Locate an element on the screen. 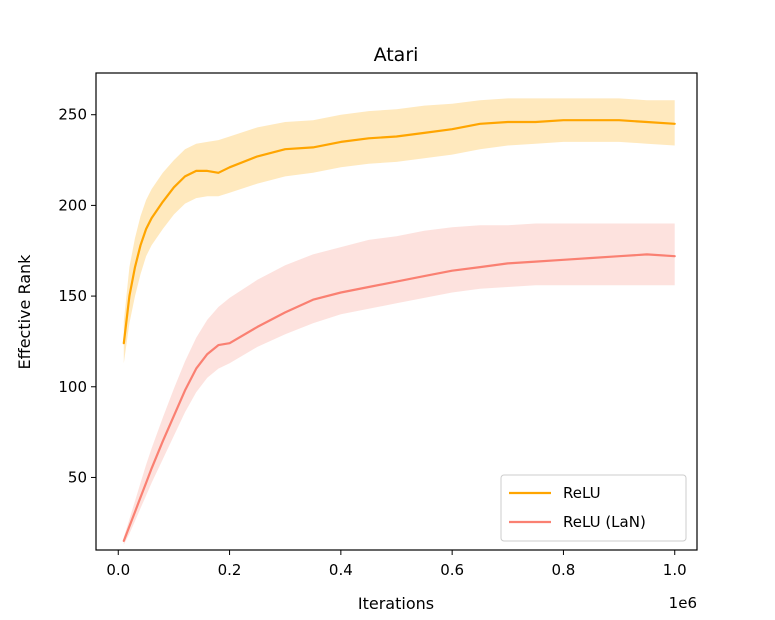  x-tick-label: 0.6 is located at coordinates (452, 570).